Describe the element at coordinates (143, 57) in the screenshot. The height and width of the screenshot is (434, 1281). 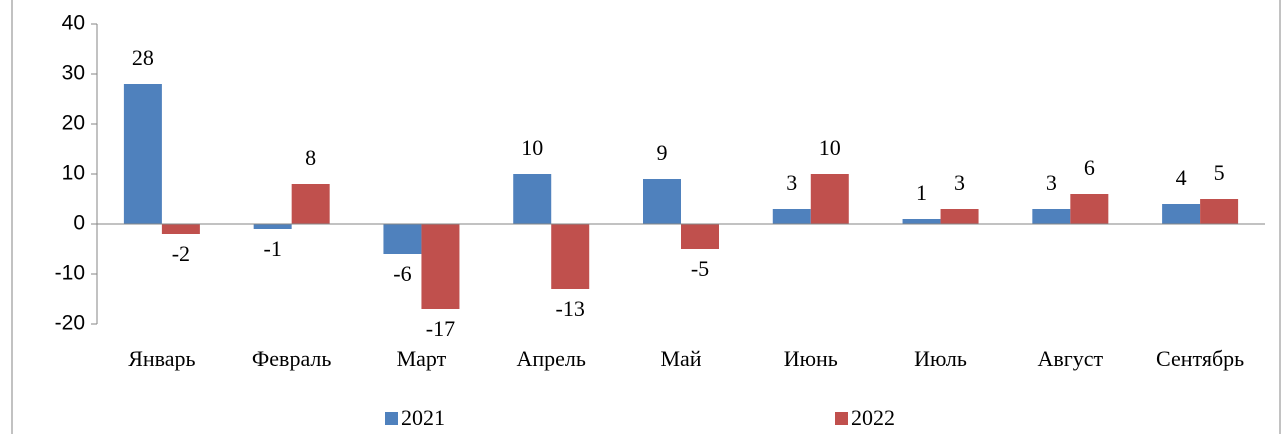
I see `data-label: 28` at that location.